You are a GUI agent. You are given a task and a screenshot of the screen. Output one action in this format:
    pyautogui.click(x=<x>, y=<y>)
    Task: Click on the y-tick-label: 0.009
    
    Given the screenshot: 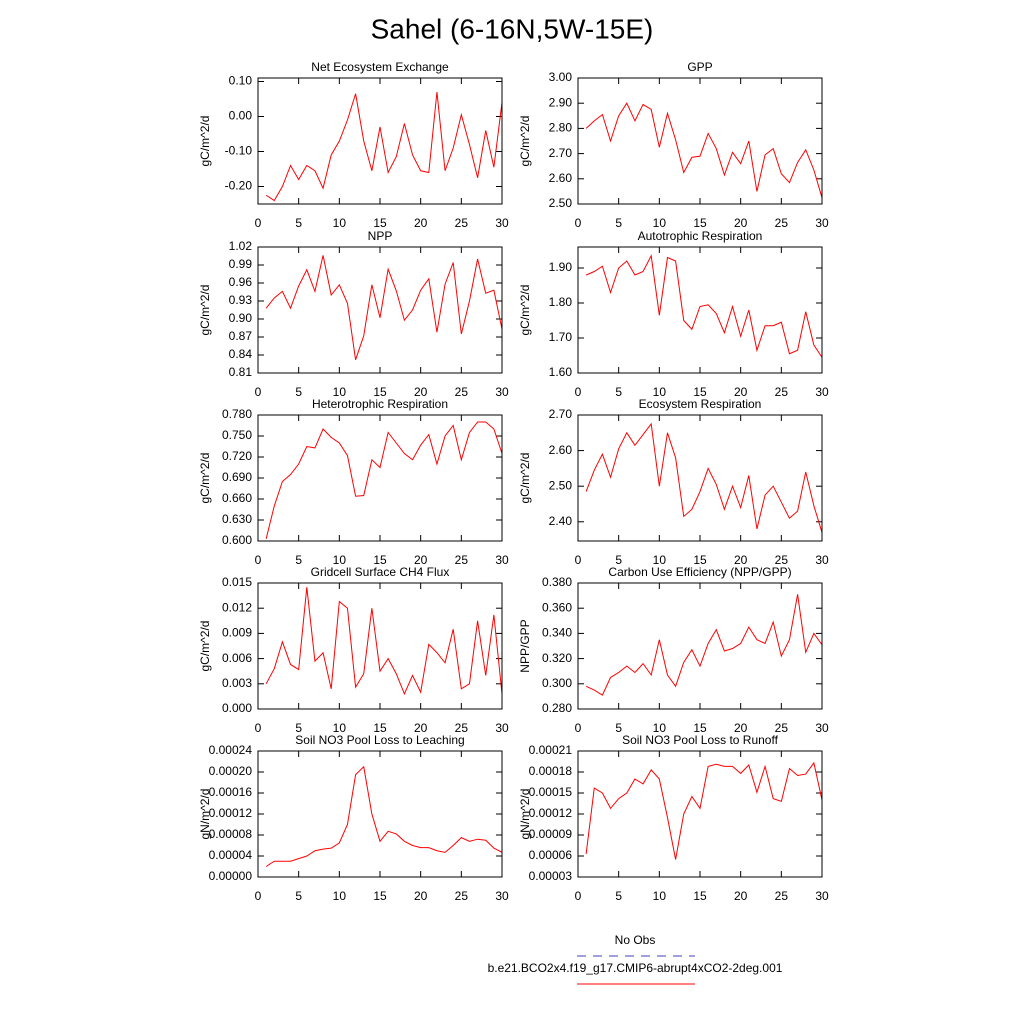 What is the action you would take?
    pyautogui.click(x=237, y=633)
    